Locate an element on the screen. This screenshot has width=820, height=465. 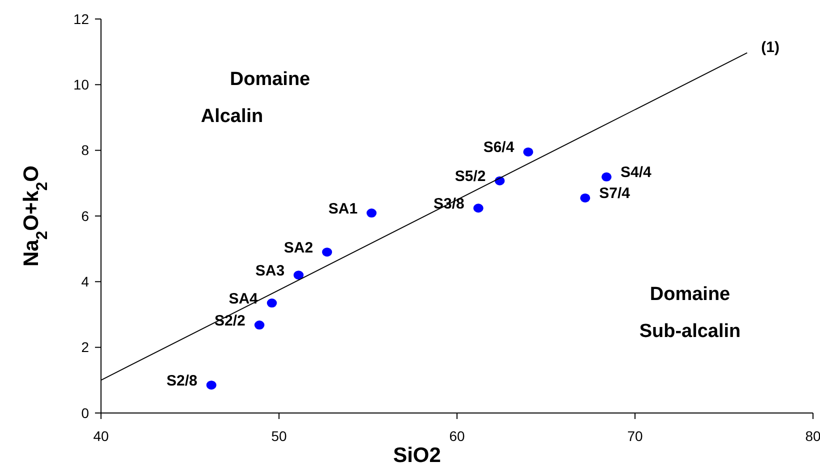
annotation: S5/2 is located at coordinates (470, 177).